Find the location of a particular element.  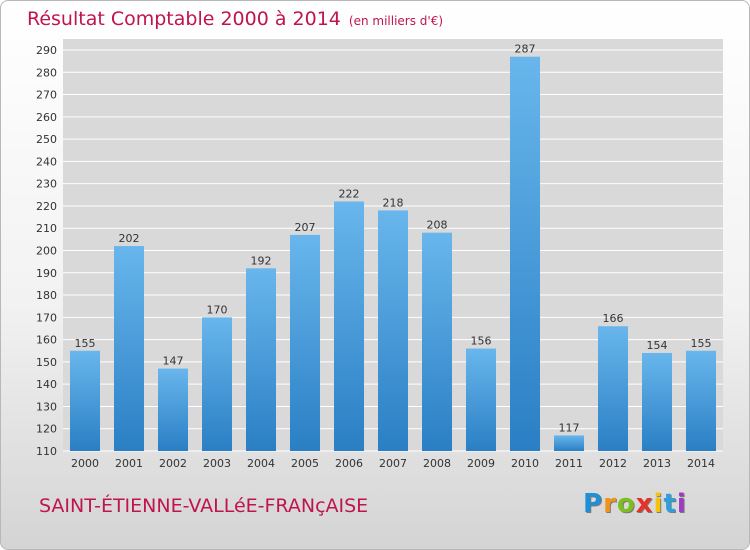

y-tick-label: 130 is located at coordinates (46, 406).